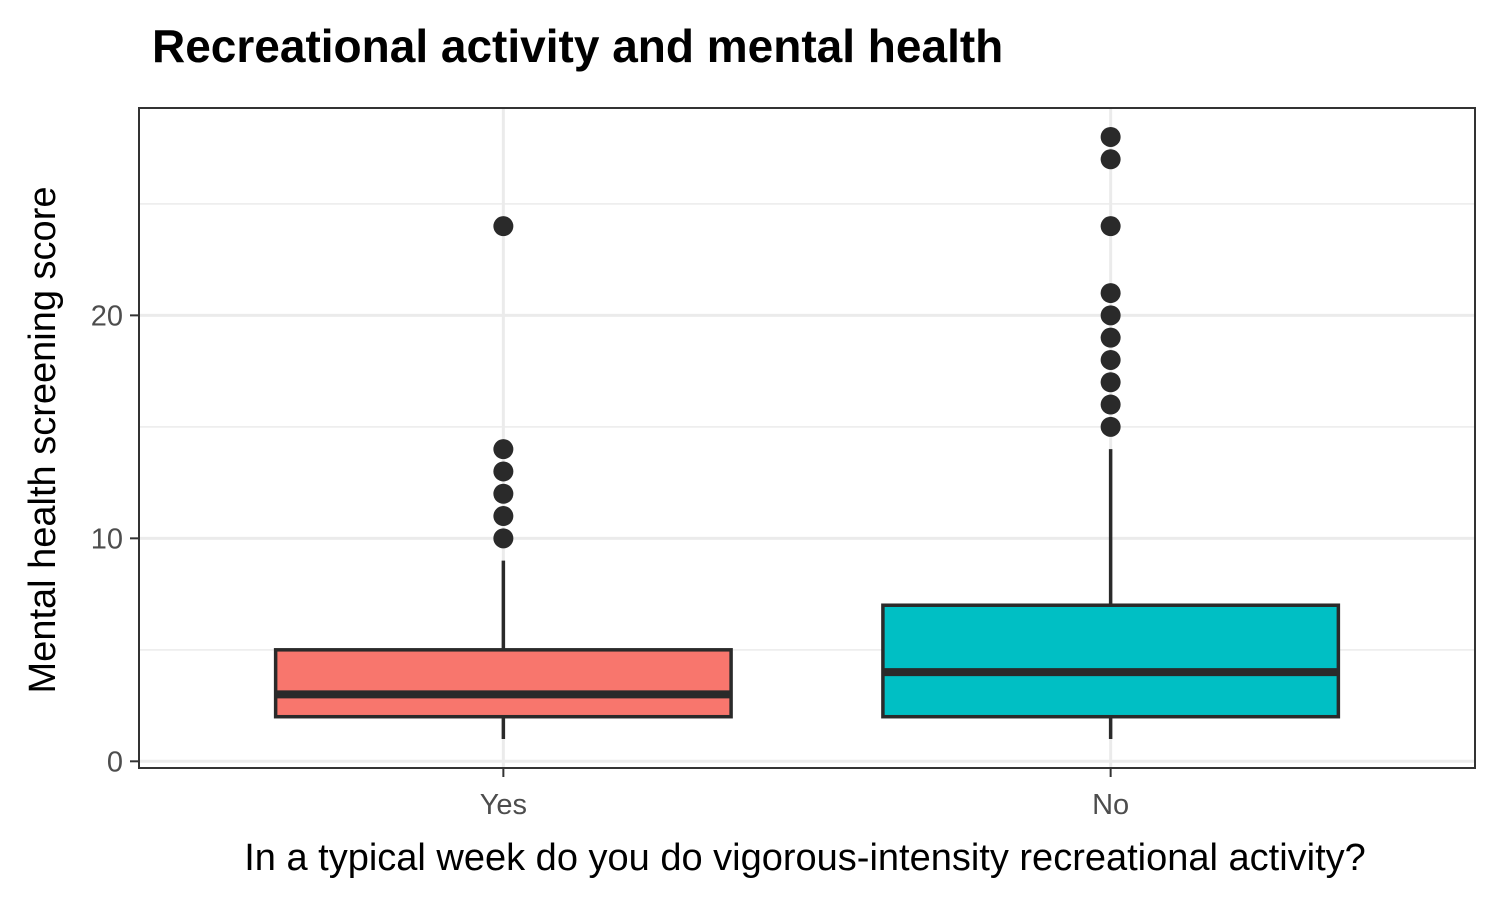 Image resolution: width=1500 pixels, height=900 pixels. Describe the element at coordinates (577, 46) in the screenshot. I see `chart-title: Recreational activity and mental health` at that location.